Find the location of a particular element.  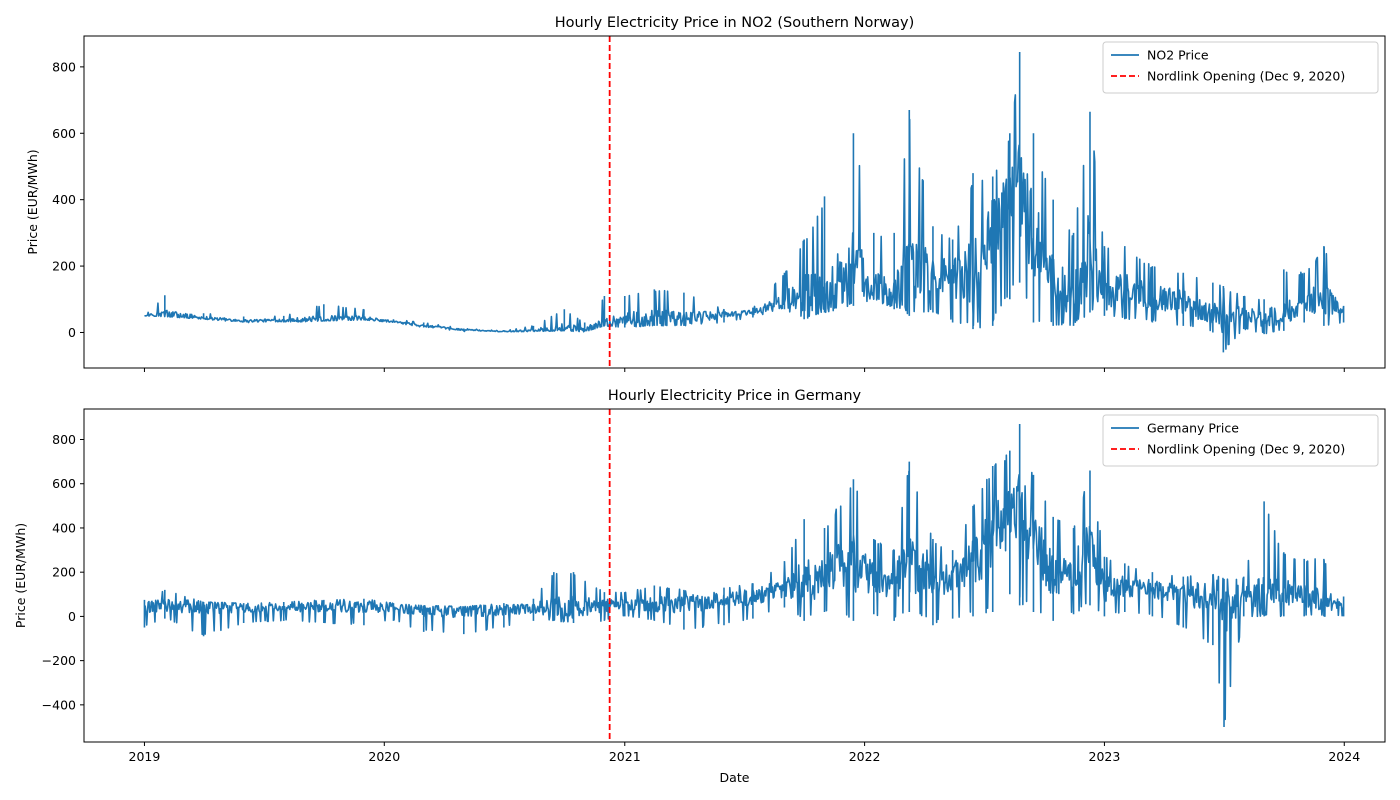

germany-y-tick-label: 400 is located at coordinates (64, 527).